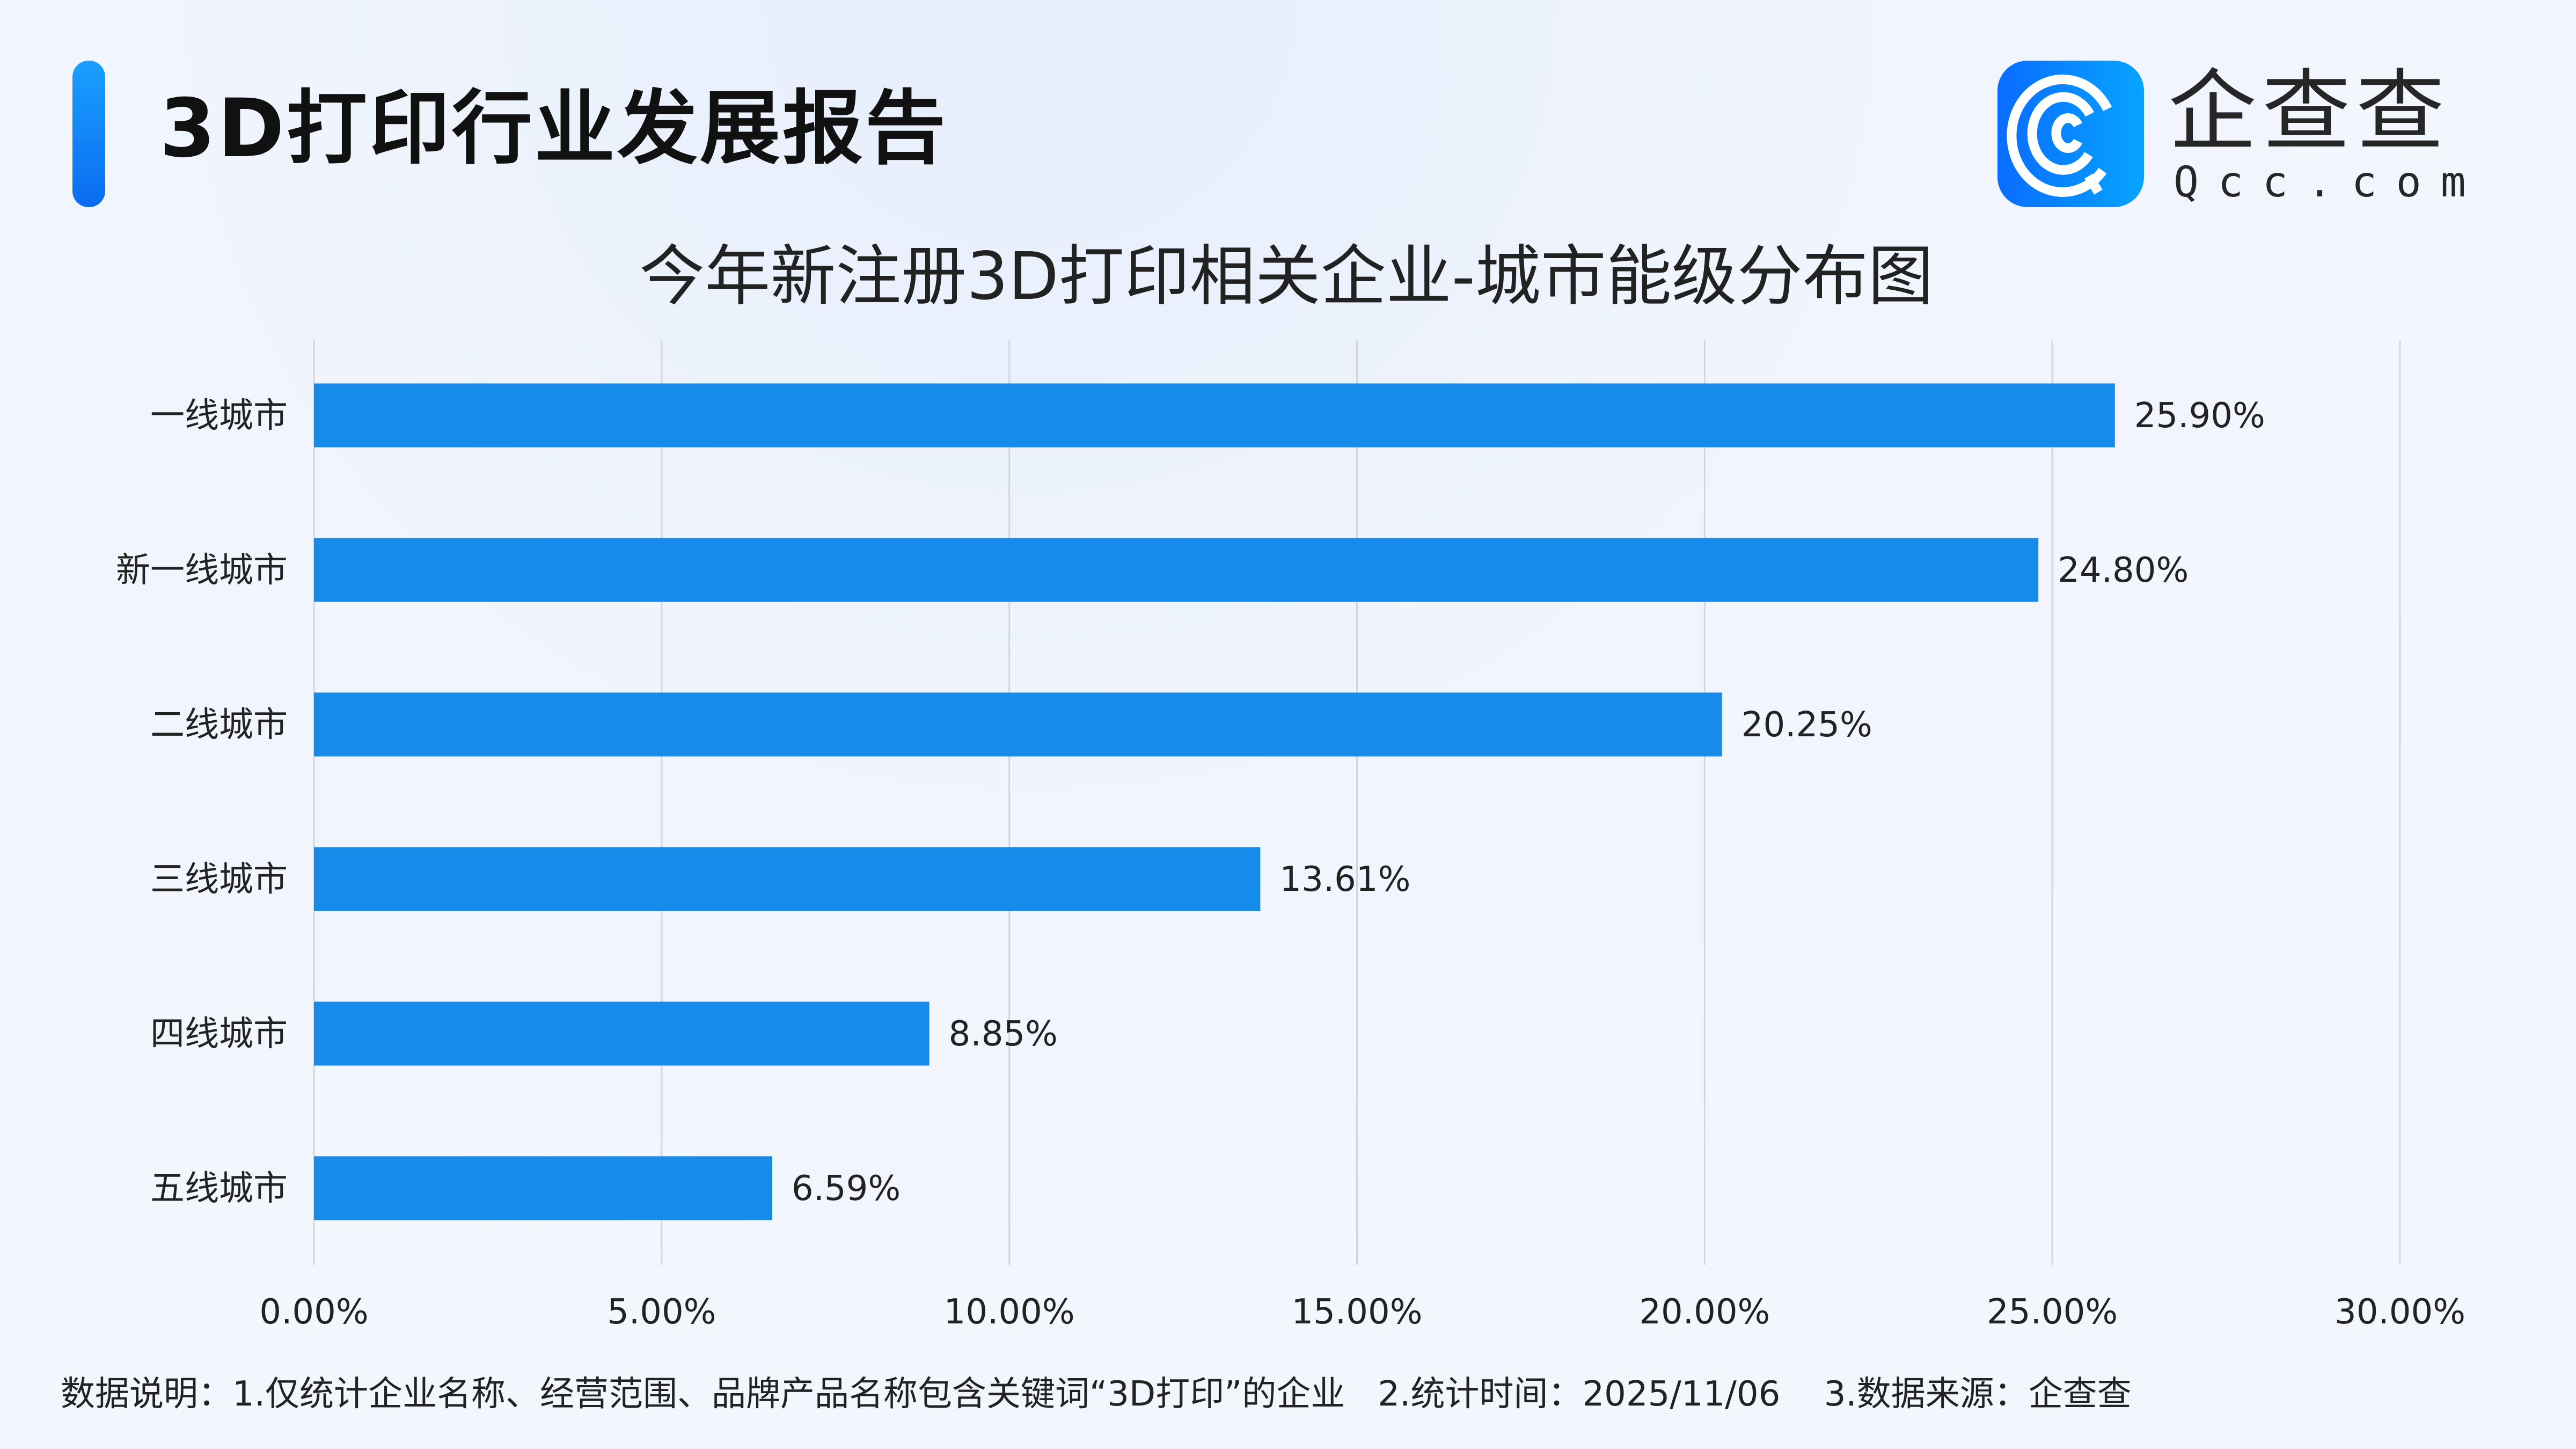 Image resolution: width=2576 pixels, height=1449 pixels. I want to click on category-label: 一线城市, so click(219, 416).